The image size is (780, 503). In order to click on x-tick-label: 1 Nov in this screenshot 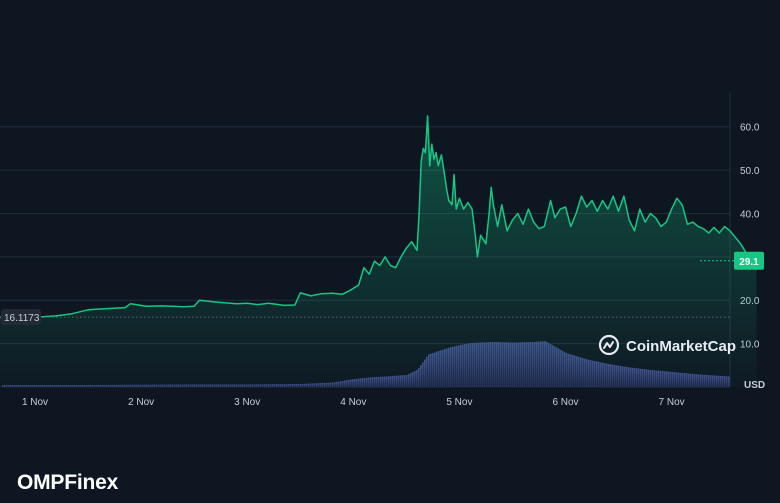, I will do `click(35, 402)`.